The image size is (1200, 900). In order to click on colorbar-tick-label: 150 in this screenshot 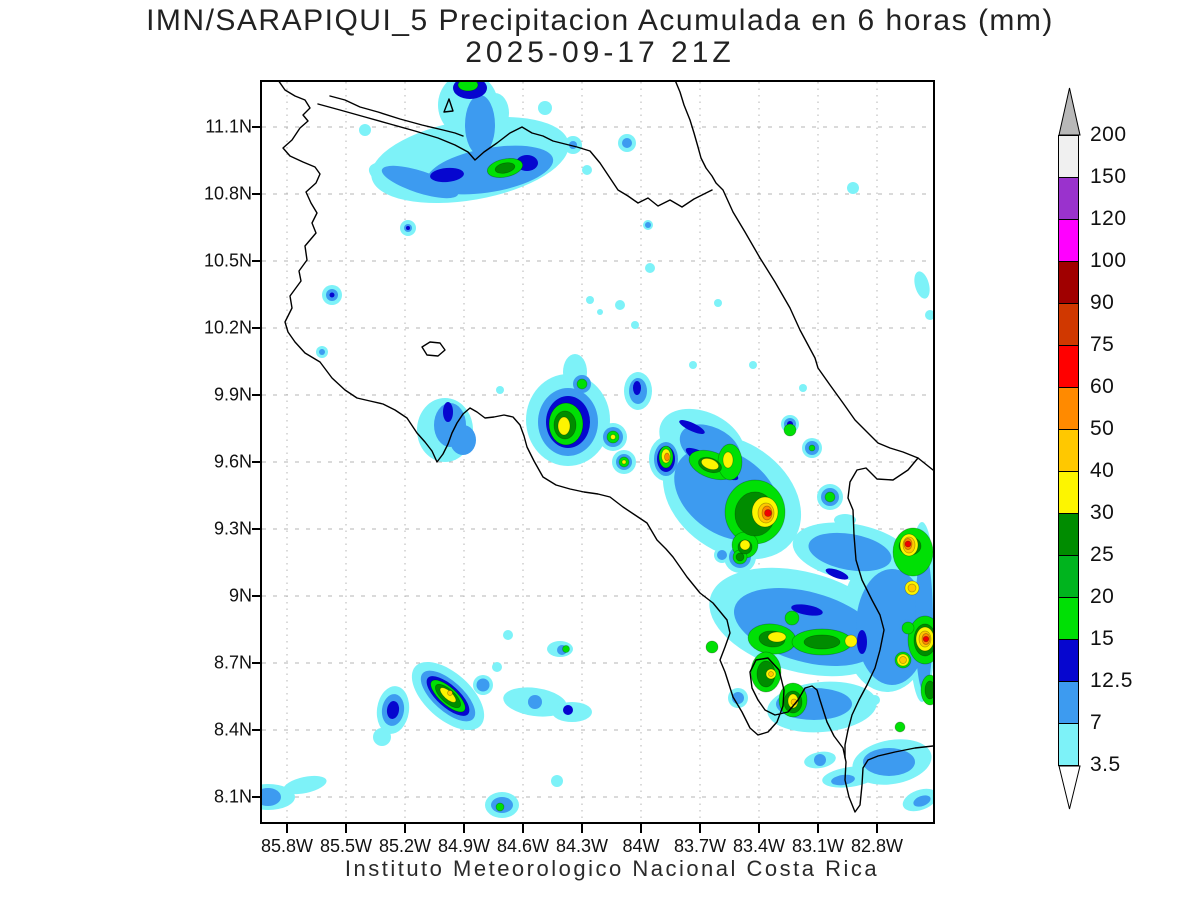, I will do `click(1108, 176)`.